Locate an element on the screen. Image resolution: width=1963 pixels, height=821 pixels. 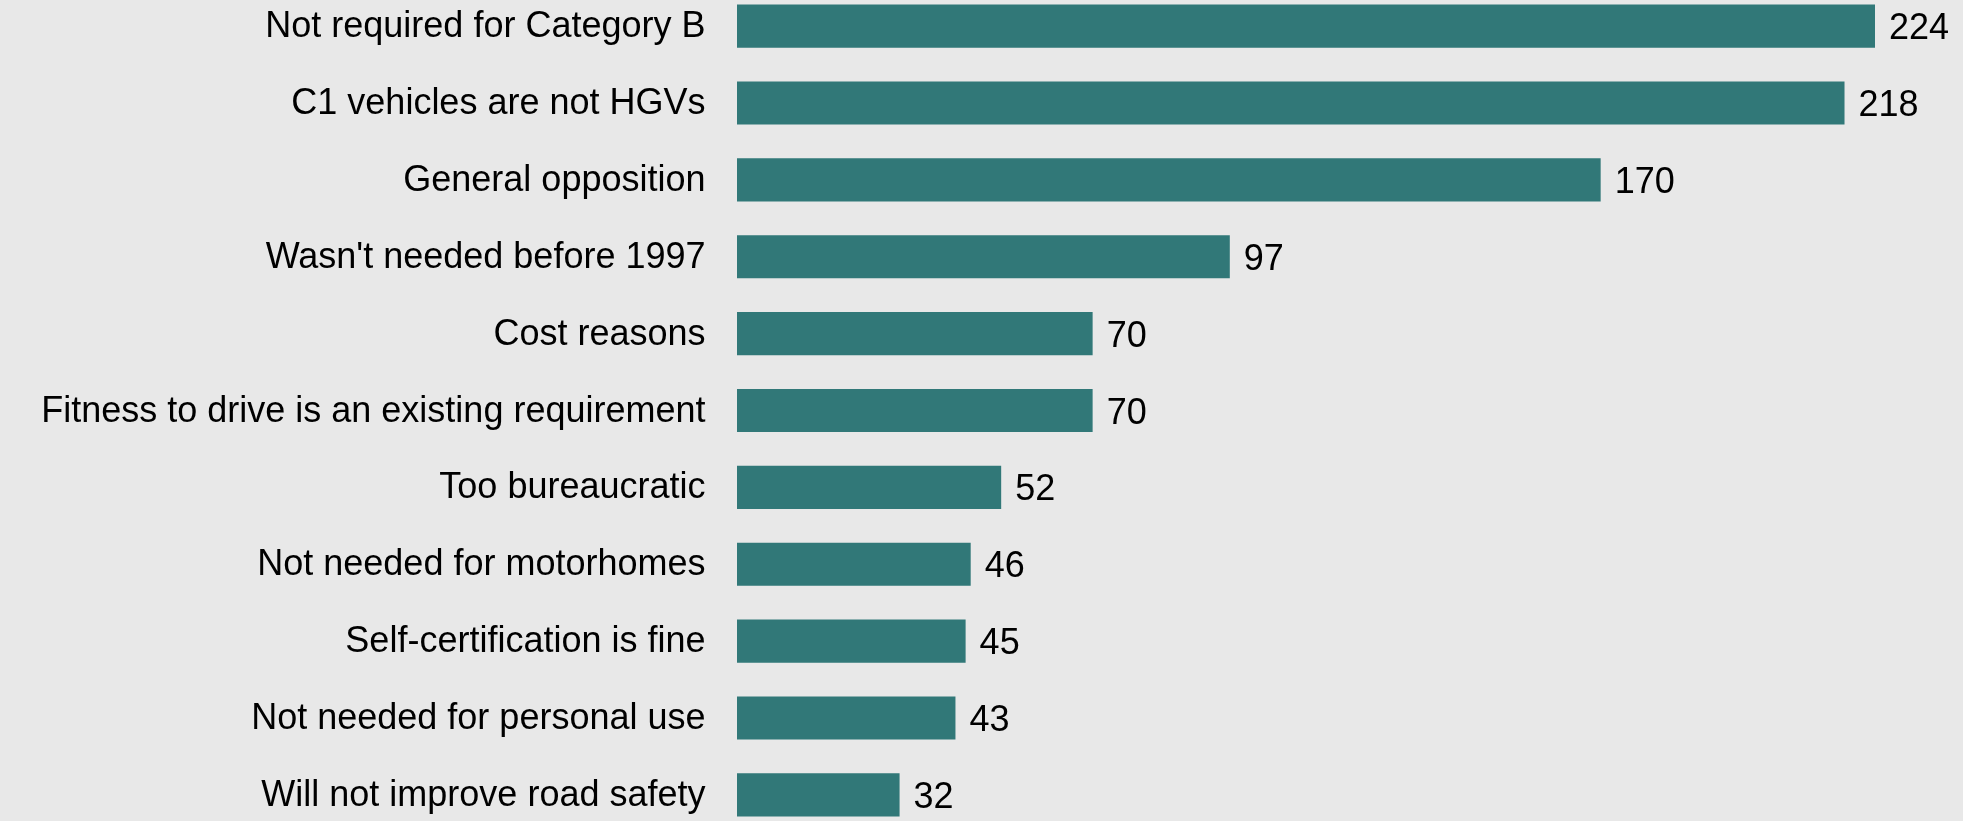
data-label: 32 is located at coordinates (933, 795).